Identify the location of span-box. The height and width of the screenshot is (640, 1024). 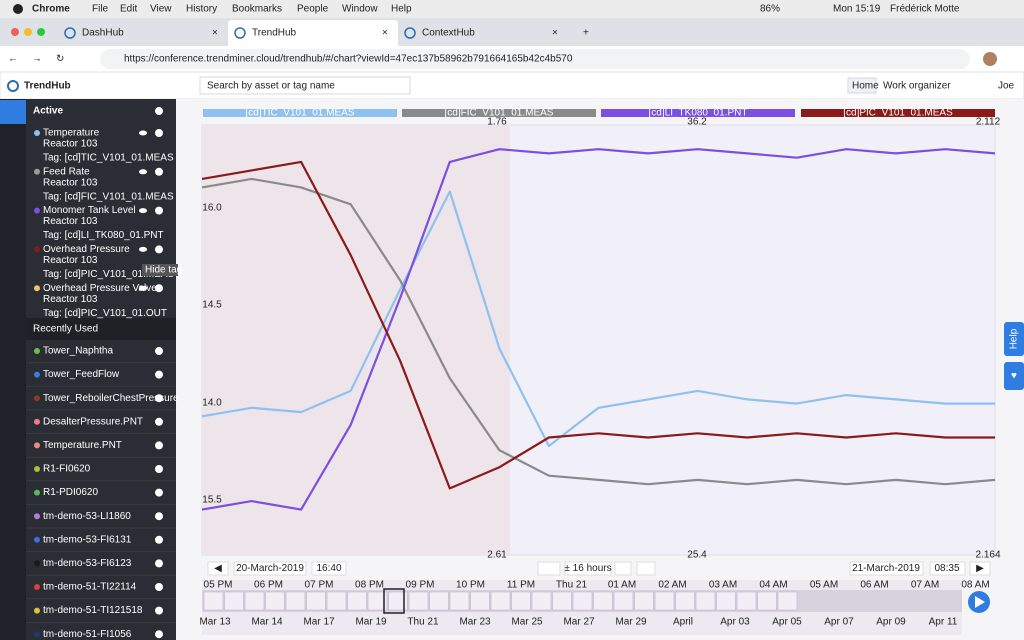
(588, 568).